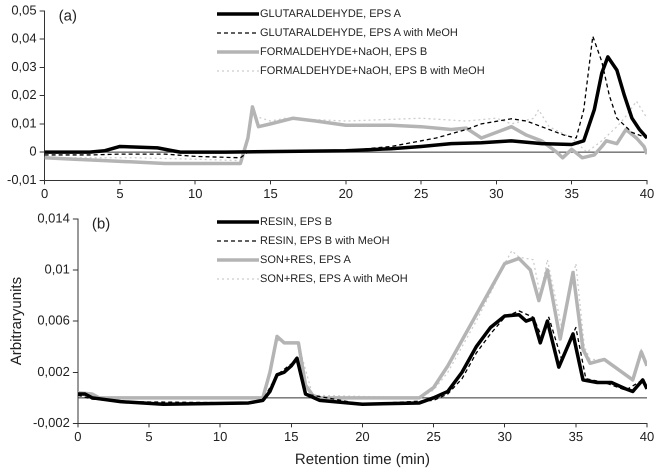 The image size is (661, 475). What do you see at coordinates (67, 15) in the screenshot?
I see `chart-title: (a)` at bounding box center [67, 15].